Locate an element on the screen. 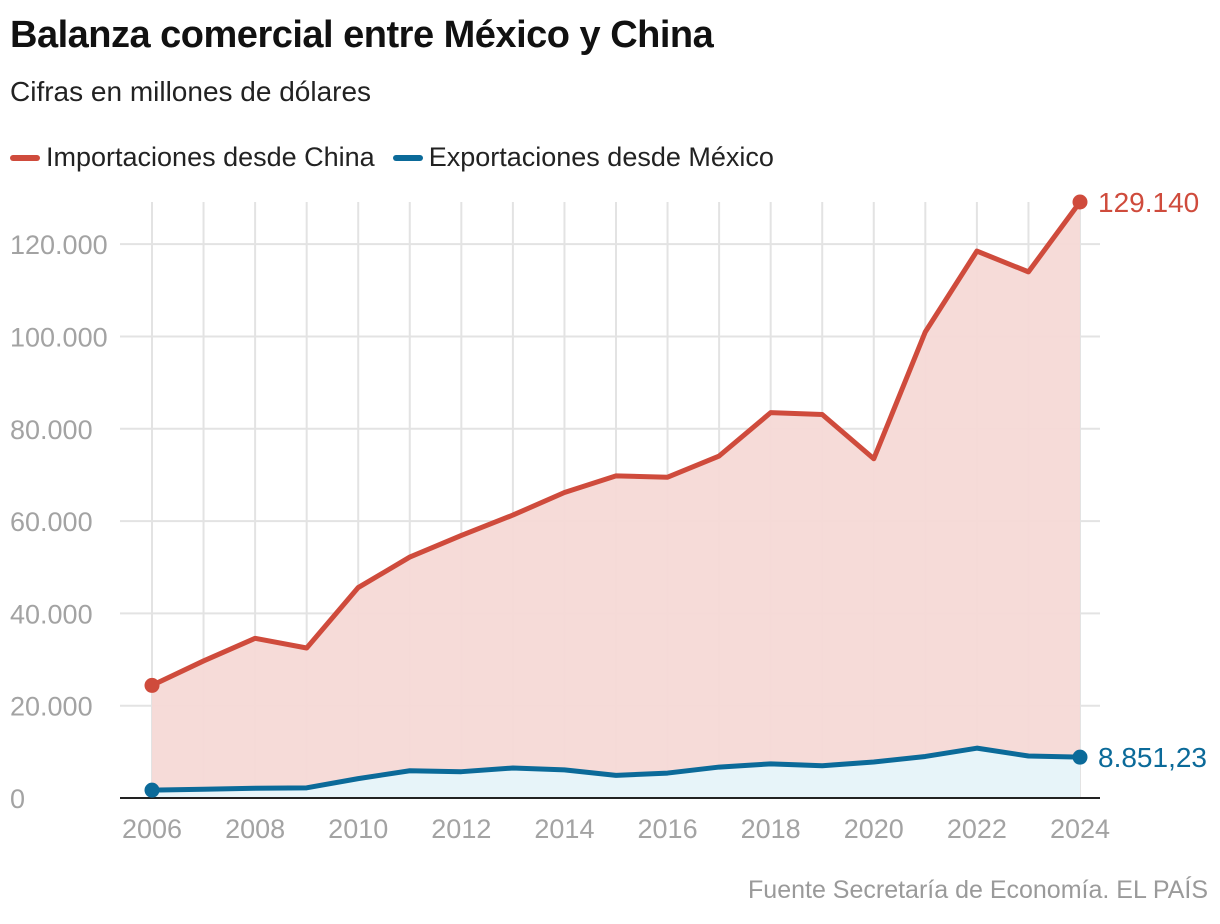 The height and width of the screenshot is (924, 1220). point-series-1-2024 is located at coordinates (1080, 757).